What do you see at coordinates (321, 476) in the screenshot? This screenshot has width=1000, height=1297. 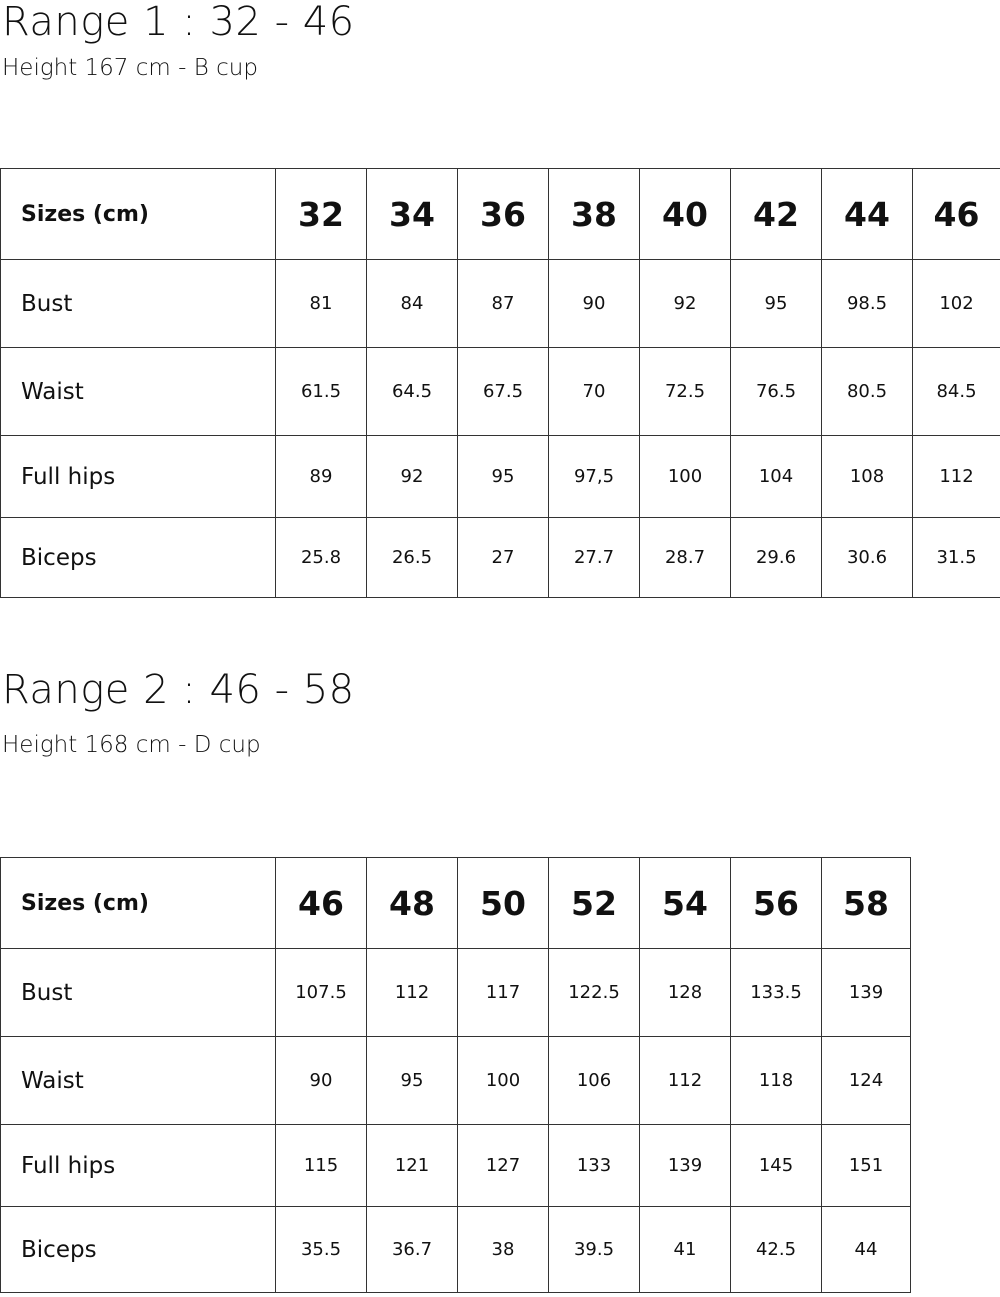 I see `table-cell: 89` at bounding box center [321, 476].